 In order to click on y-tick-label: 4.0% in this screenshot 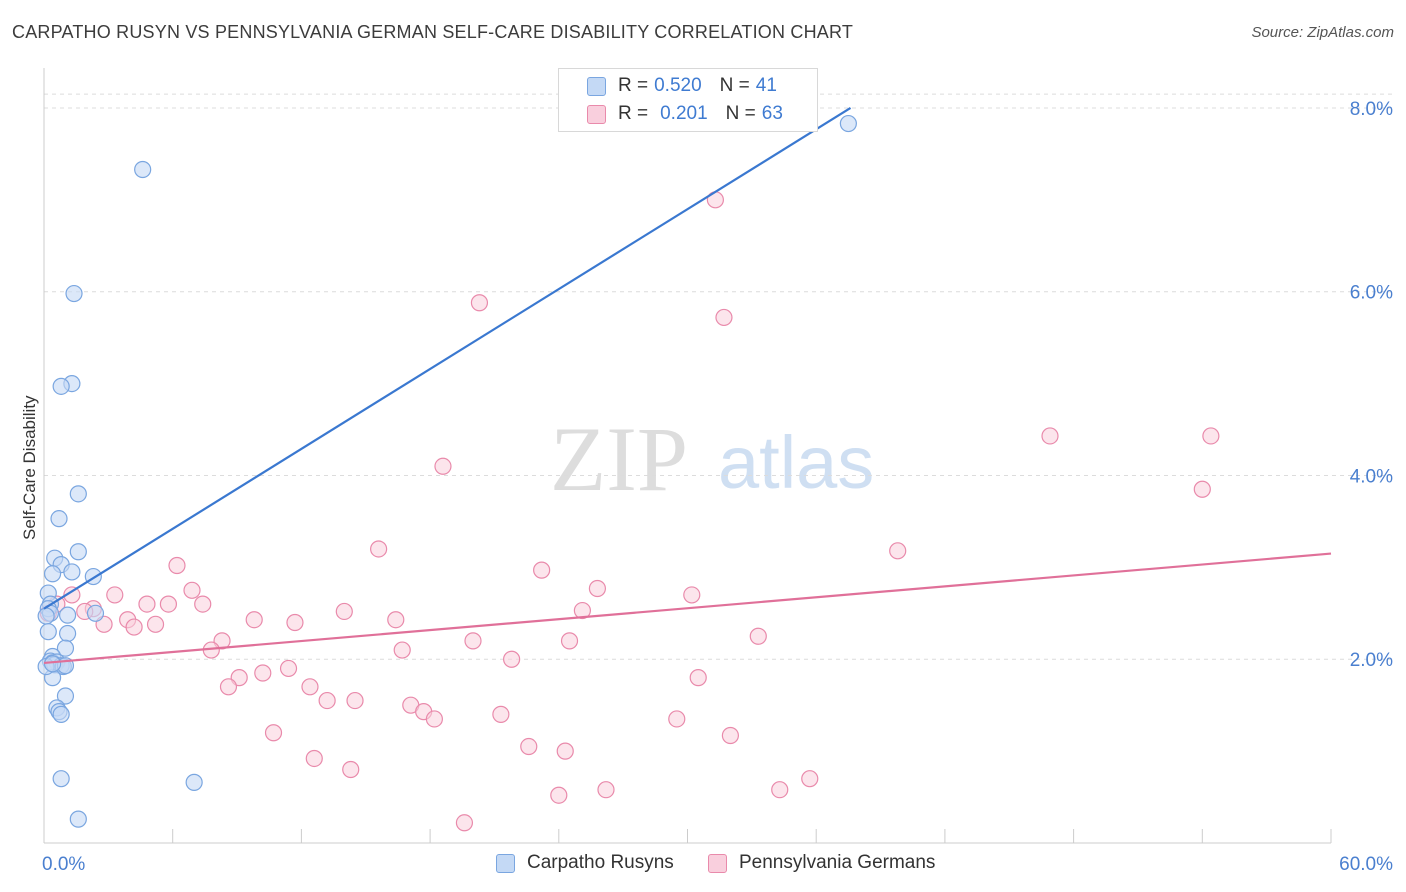, I will do `click(1371, 476)`.